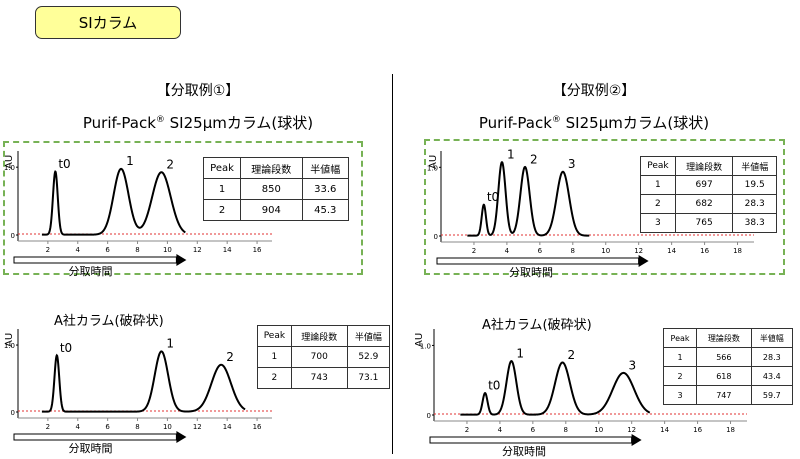 This screenshot has height=459, width=800. What do you see at coordinates (325, 189) in the screenshot?
I see `table-cell: 33.6` at bounding box center [325, 189].